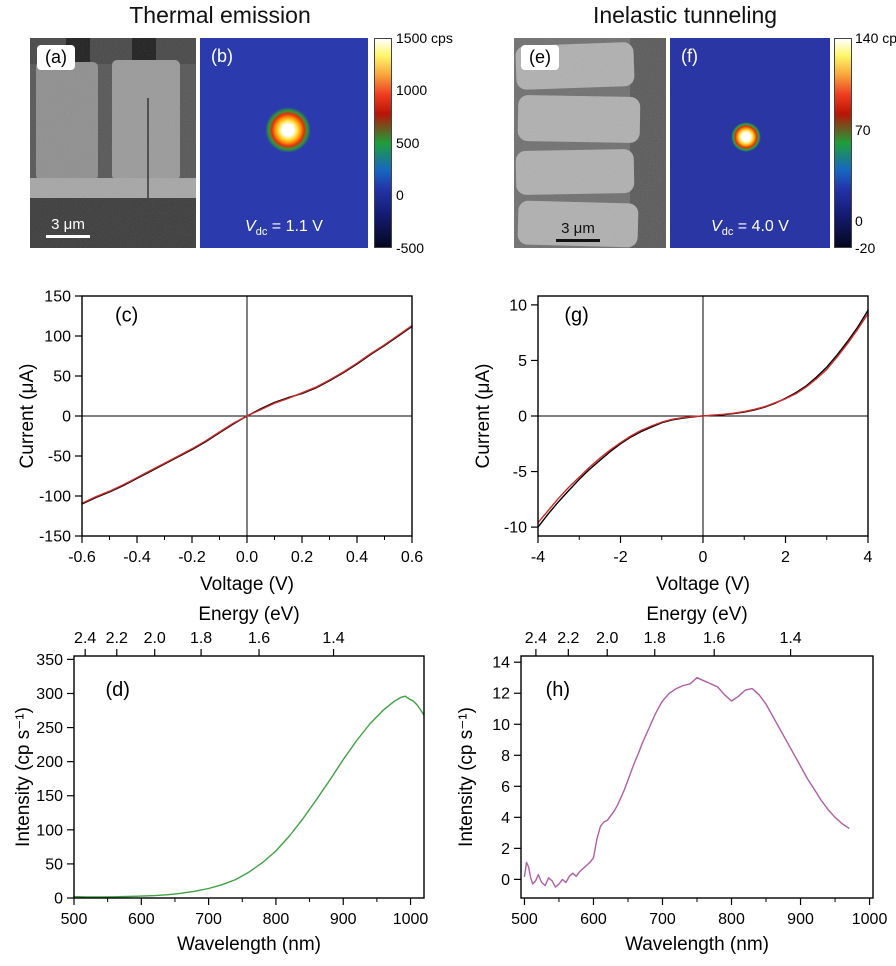 Image resolution: width=896 pixels, height=966 pixels. I want to click on sem-image-e: (e) 3 μm, so click(590, 143).